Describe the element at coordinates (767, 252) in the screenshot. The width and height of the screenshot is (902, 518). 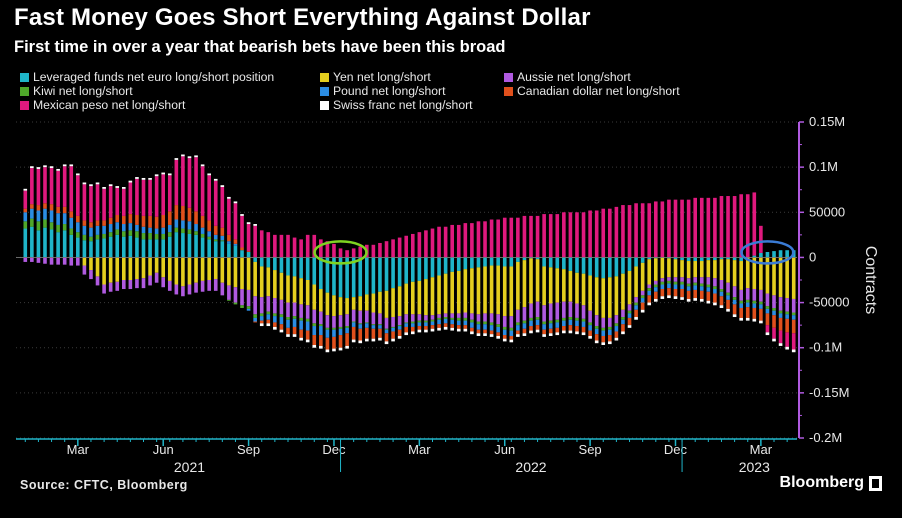
I see `highlight-ellipse` at that location.